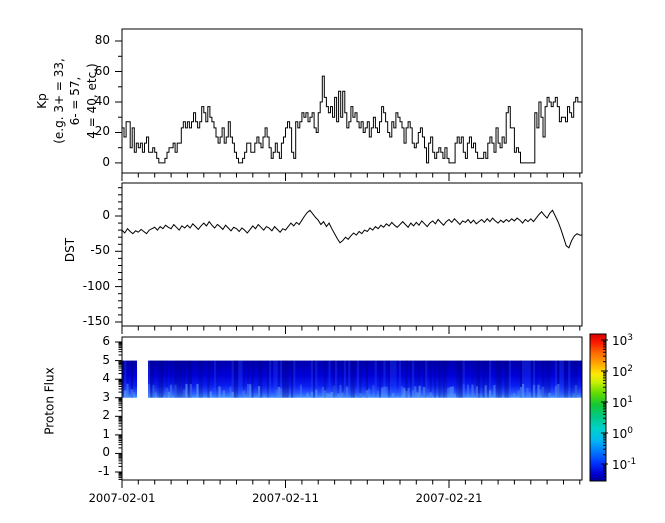 Image resolution: width=665 pixels, height=523 pixels. Describe the element at coordinates (351, 229) in the screenshot. I see `dst-line` at that location.